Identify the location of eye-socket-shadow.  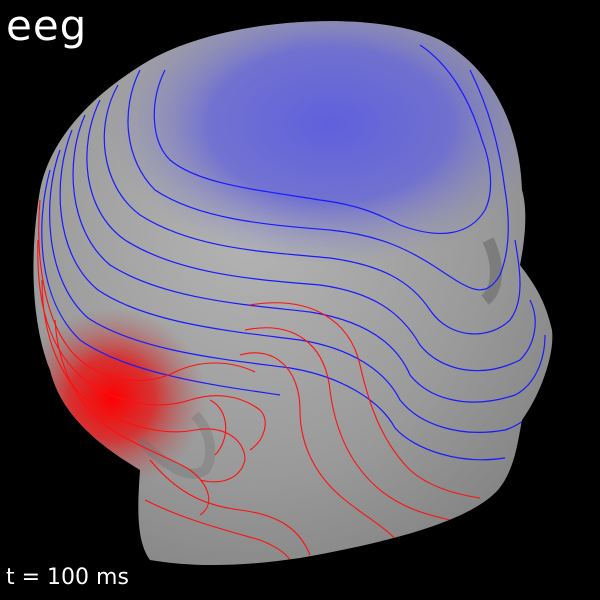
(491, 271).